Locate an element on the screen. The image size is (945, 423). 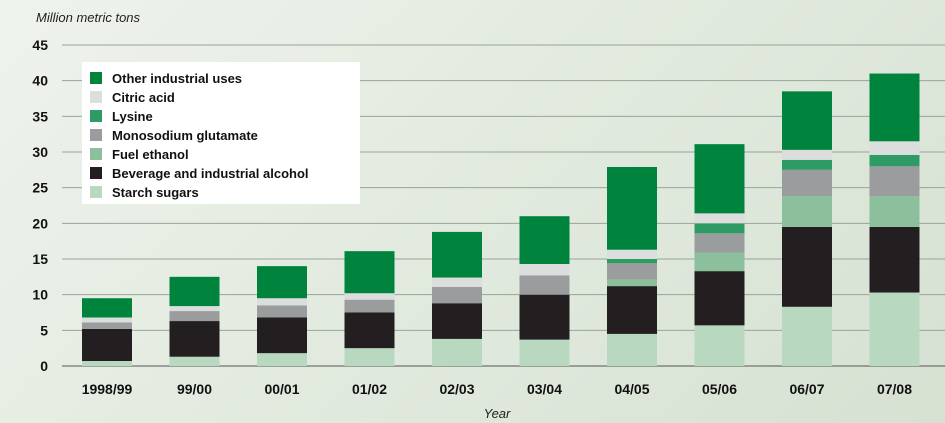
y-axis-ticks: 0 5 10 15 20 25 30 35 40 45 is located at coordinates (40, 205).